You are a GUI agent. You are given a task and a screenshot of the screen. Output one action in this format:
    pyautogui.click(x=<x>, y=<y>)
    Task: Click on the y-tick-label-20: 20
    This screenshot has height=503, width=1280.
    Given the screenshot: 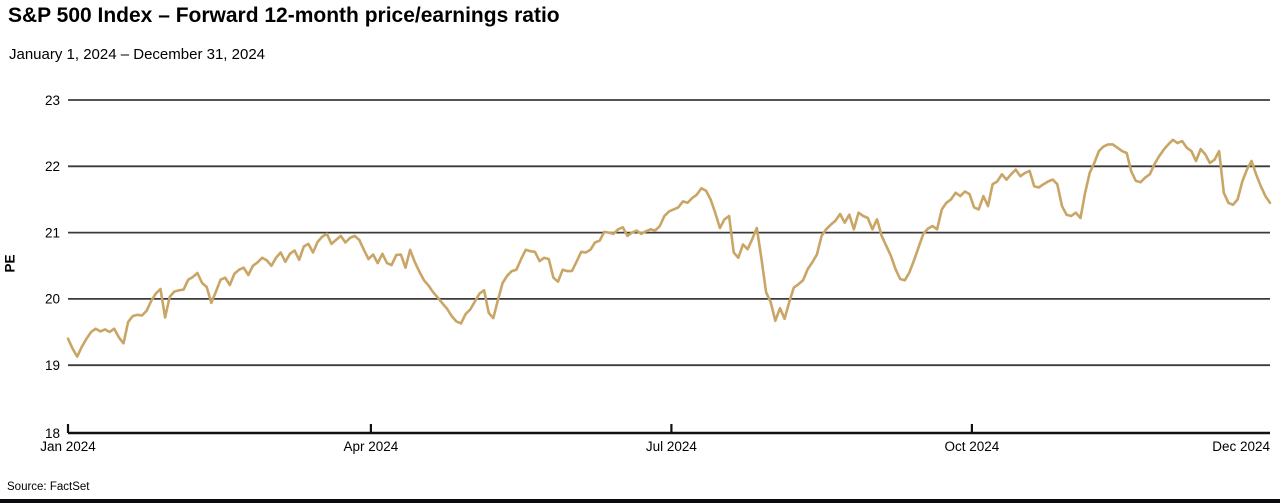 What is the action you would take?
    pyautogui.click(x=52, y=299)
    